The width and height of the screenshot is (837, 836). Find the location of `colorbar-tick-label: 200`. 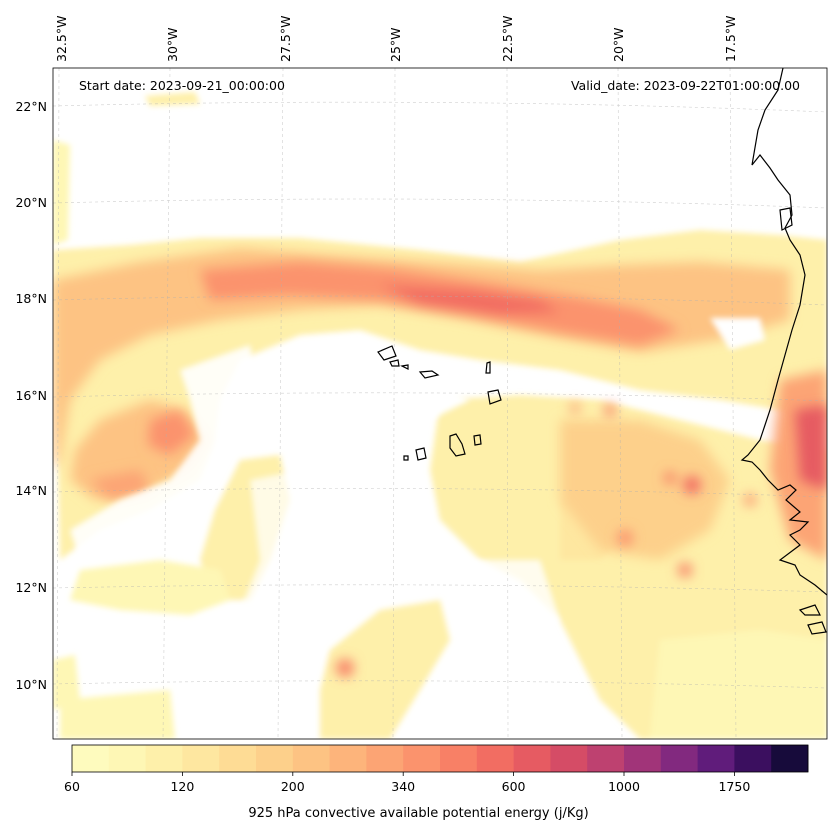

colorbar-tick-label: 200 is located at coordinates (293, 786).